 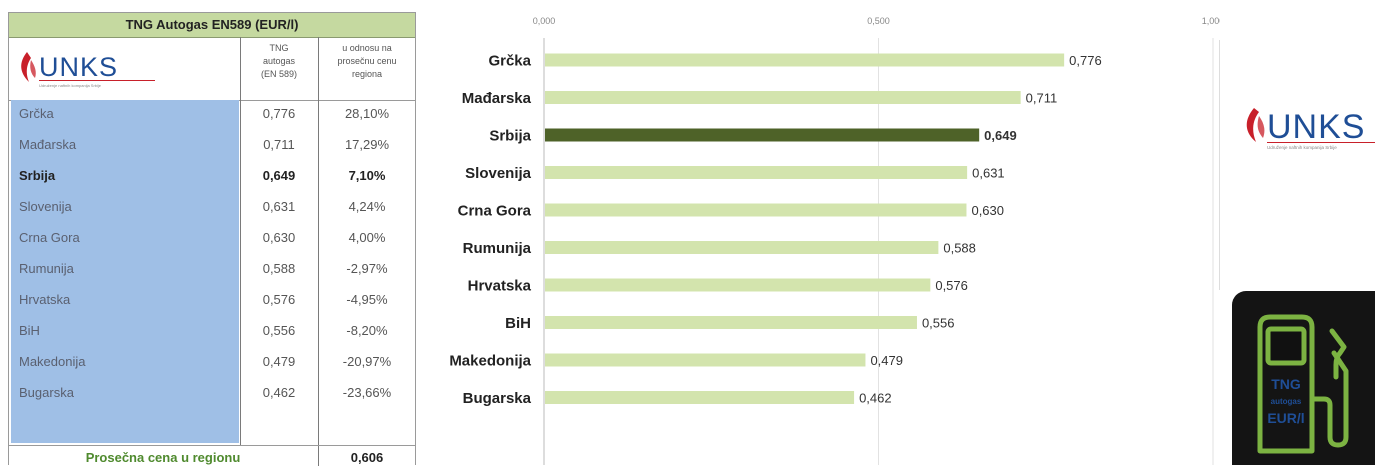 I want to click on pump-label-line3: EUR/l, so click(x=1285, y=418).